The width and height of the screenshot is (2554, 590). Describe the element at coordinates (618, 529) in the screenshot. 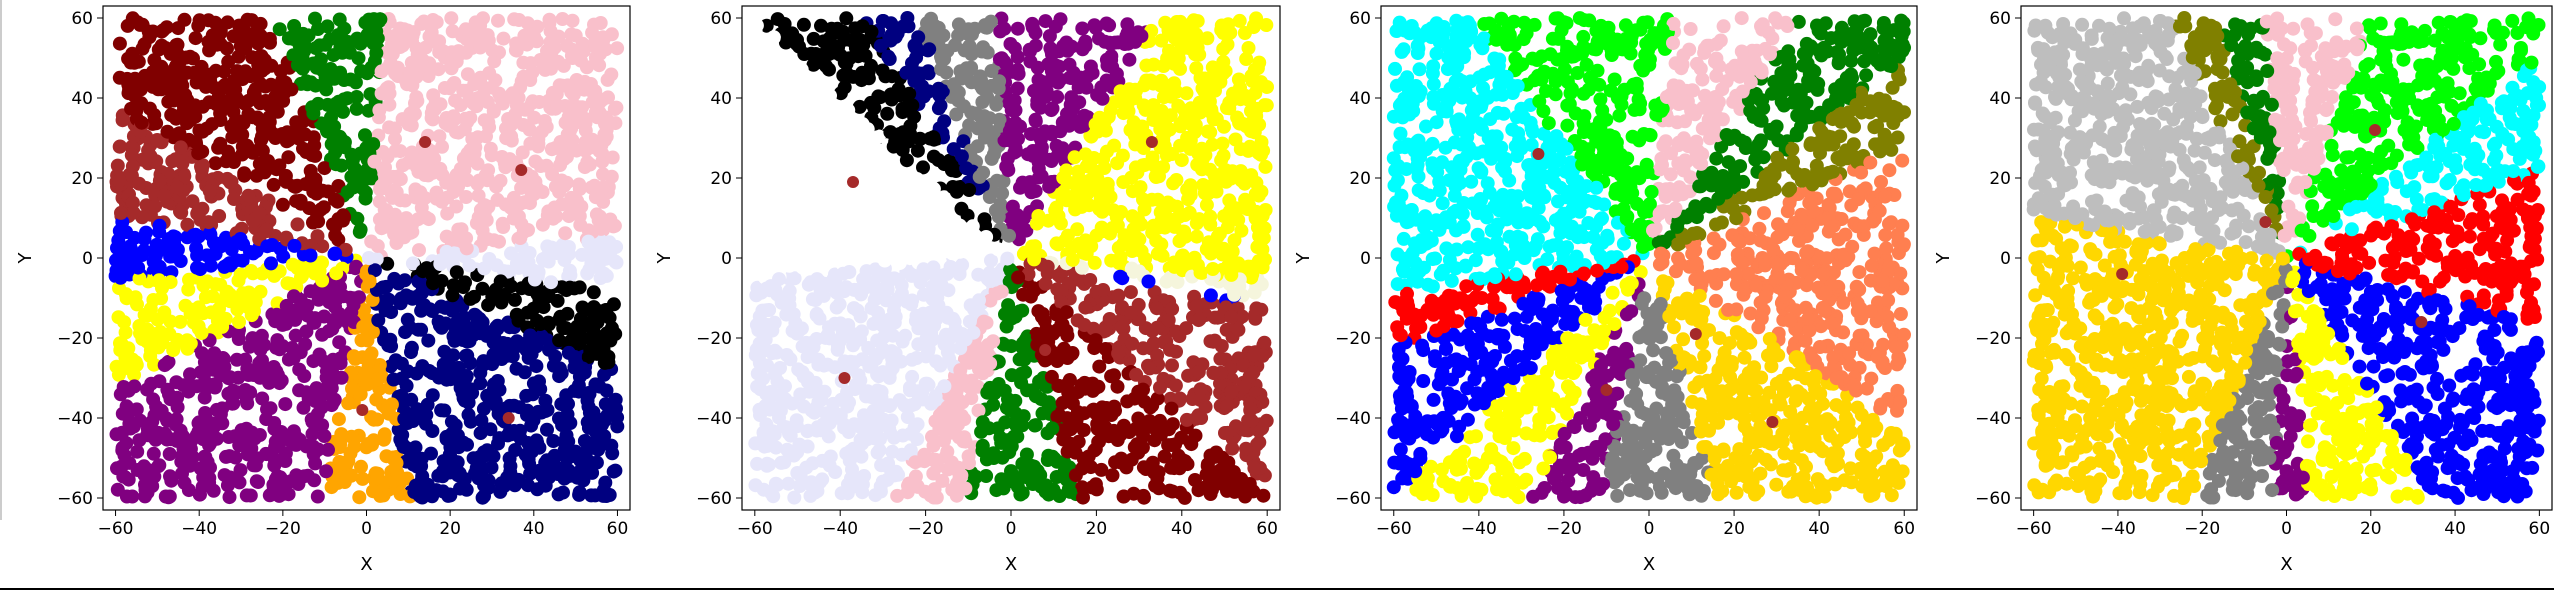

I see `x-tick-label: 60` at that location.